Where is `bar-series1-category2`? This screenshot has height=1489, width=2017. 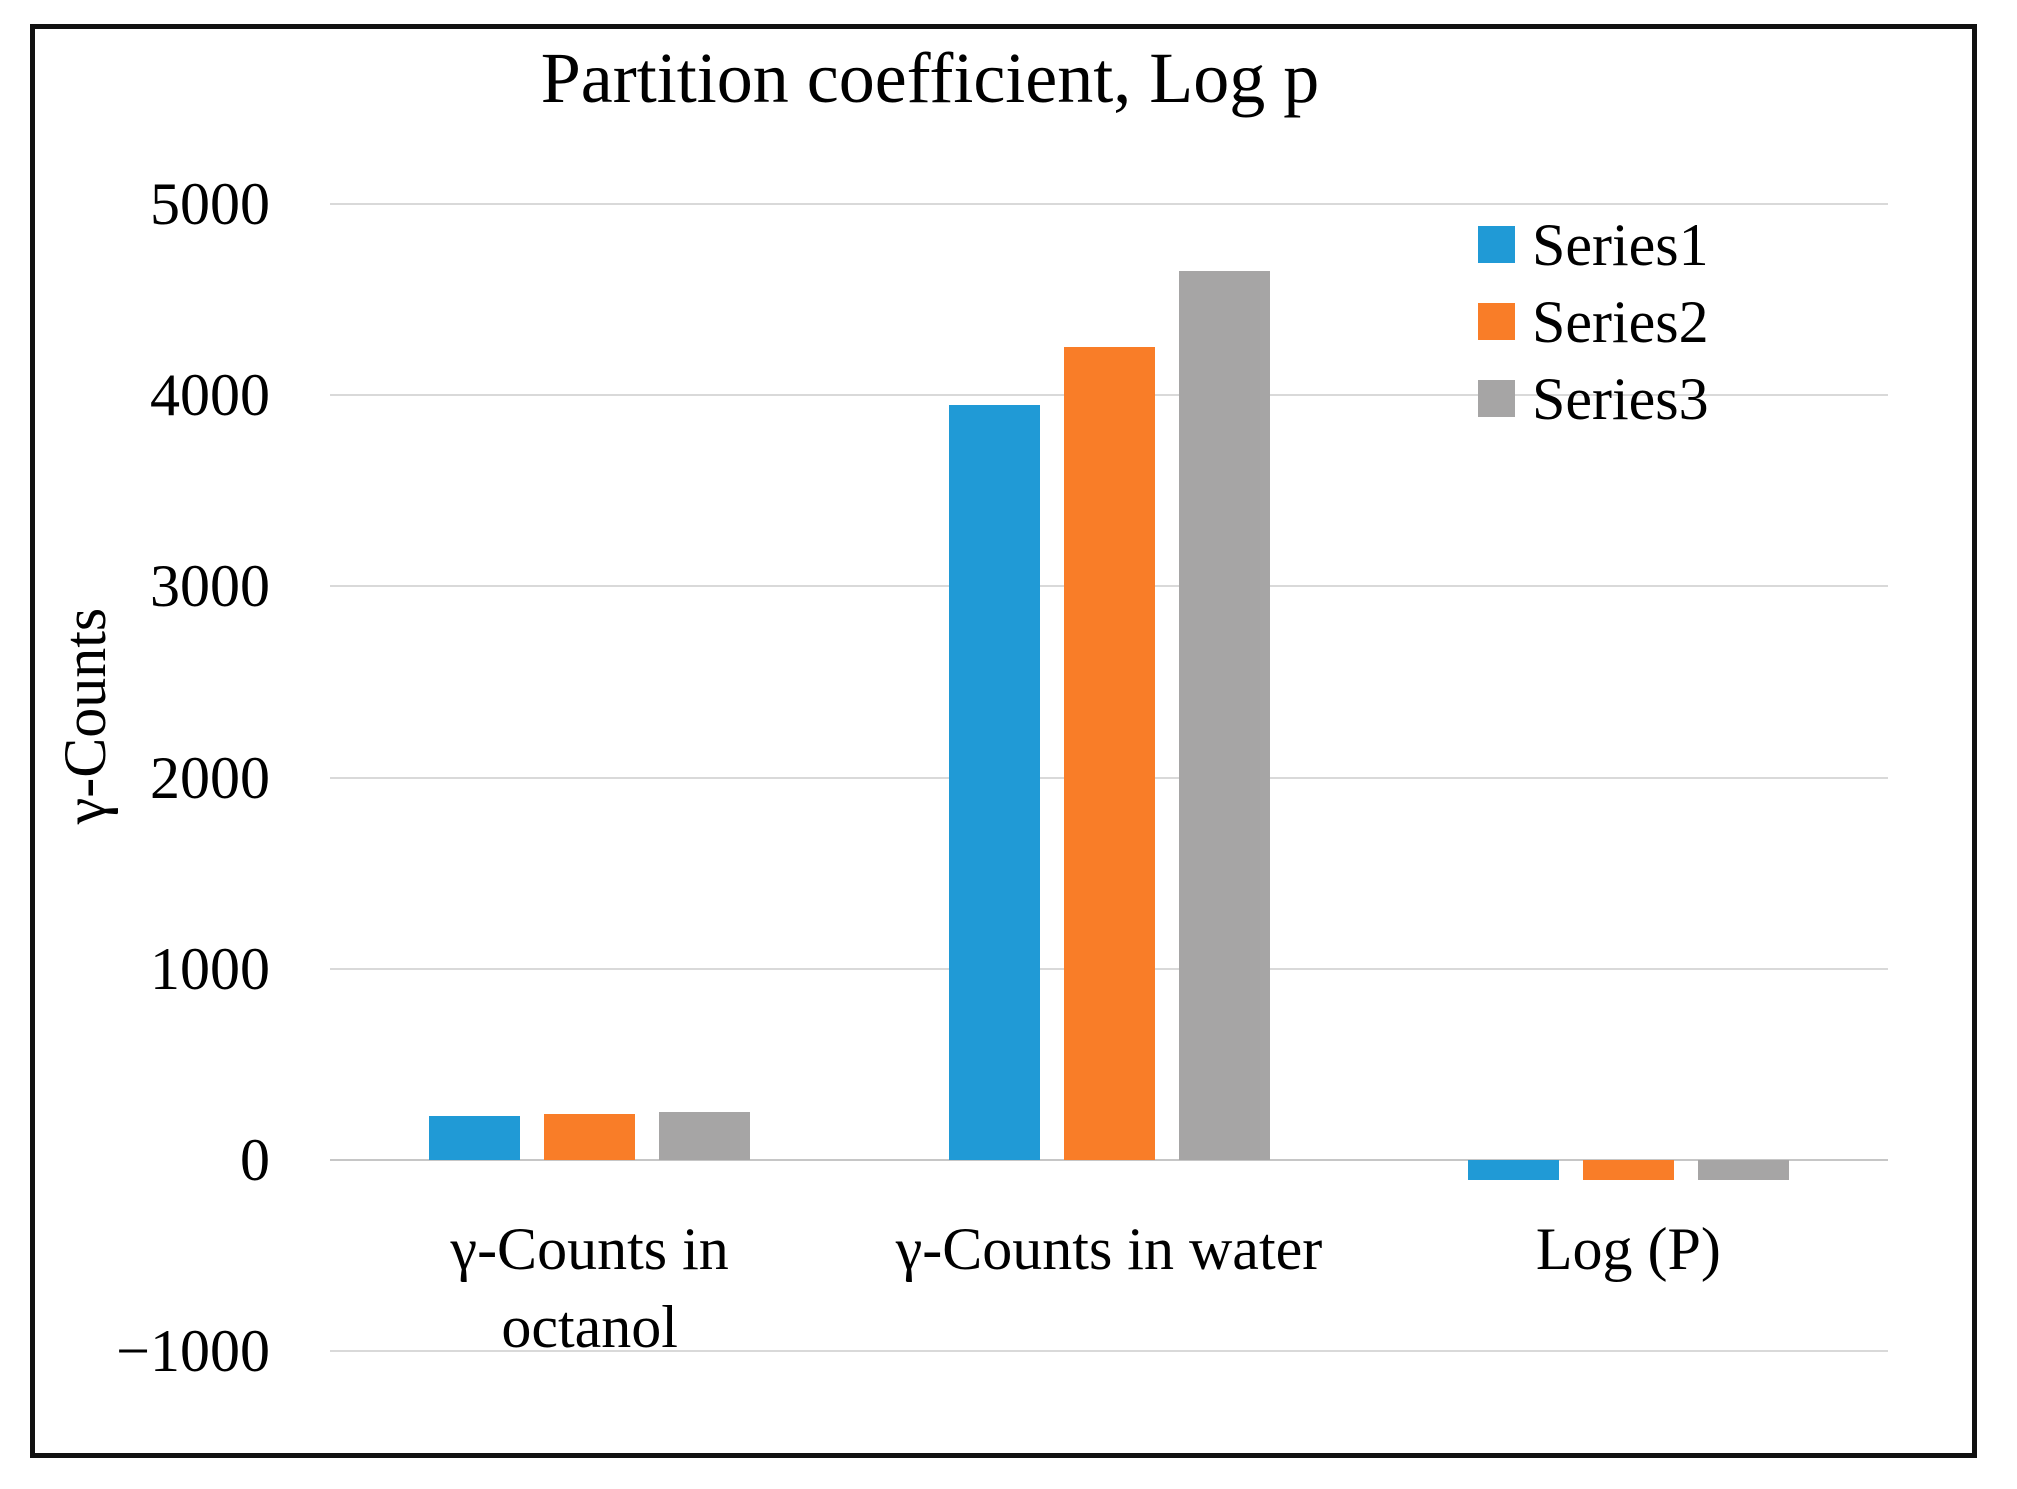
bar-series1-category2 is located at coordinates (994, 782).